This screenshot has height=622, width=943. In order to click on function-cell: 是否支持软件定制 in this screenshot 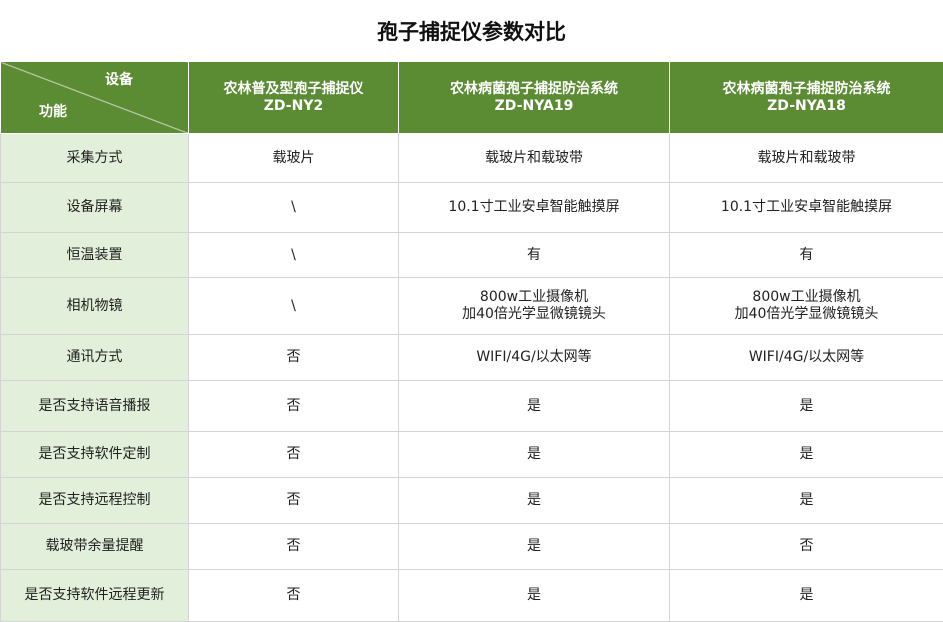, I will do `click(95, 455)`.